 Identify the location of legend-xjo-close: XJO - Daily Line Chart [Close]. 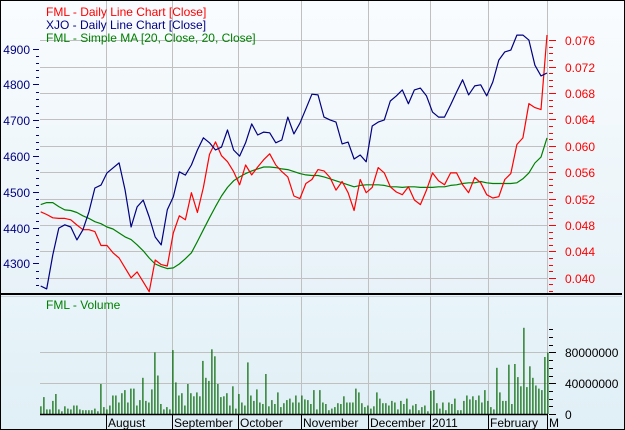
(126, 25).